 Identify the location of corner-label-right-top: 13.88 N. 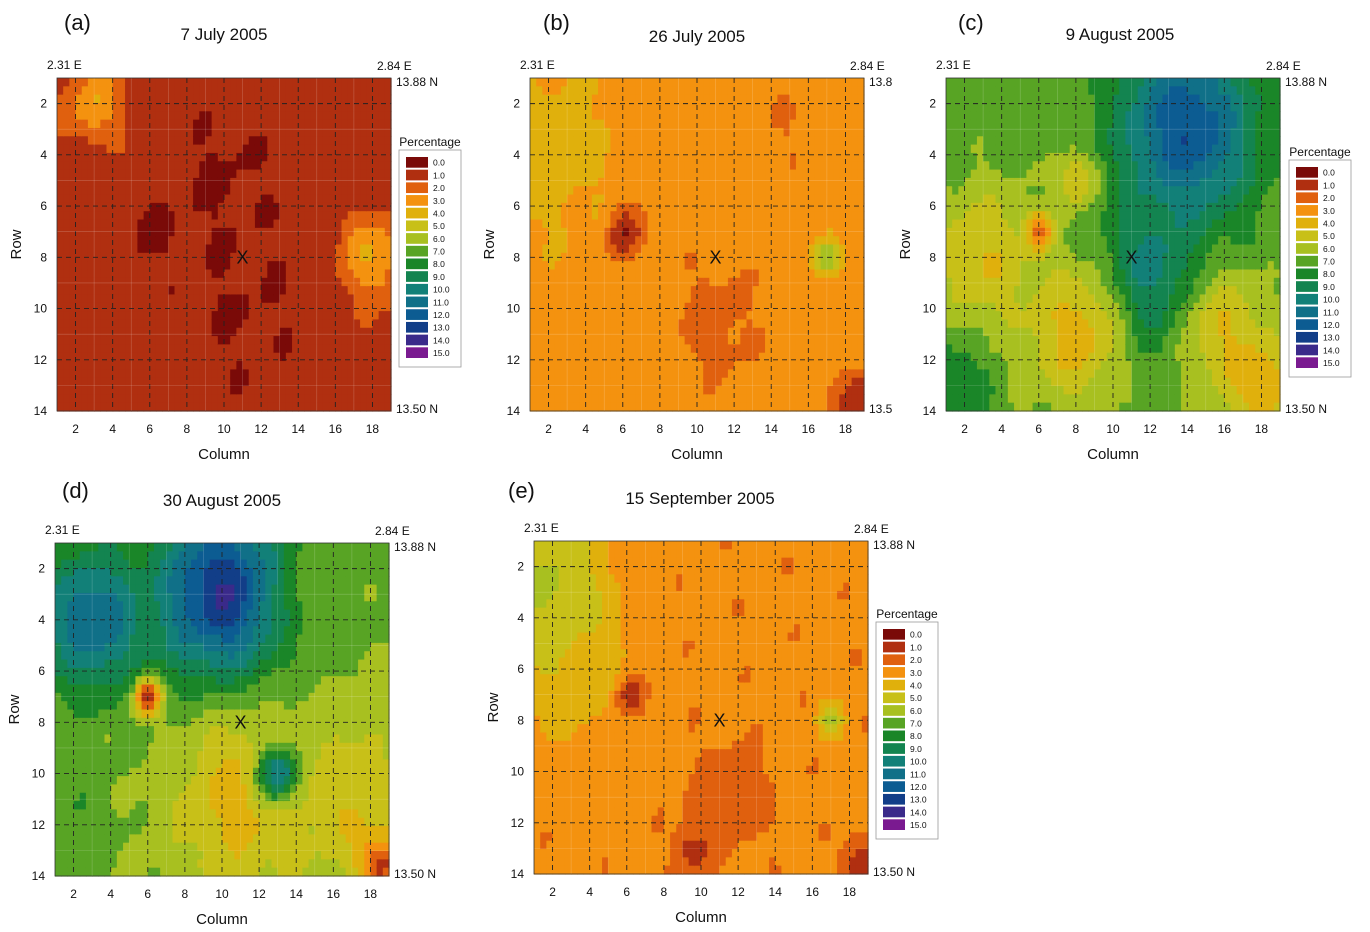
(417, 82).